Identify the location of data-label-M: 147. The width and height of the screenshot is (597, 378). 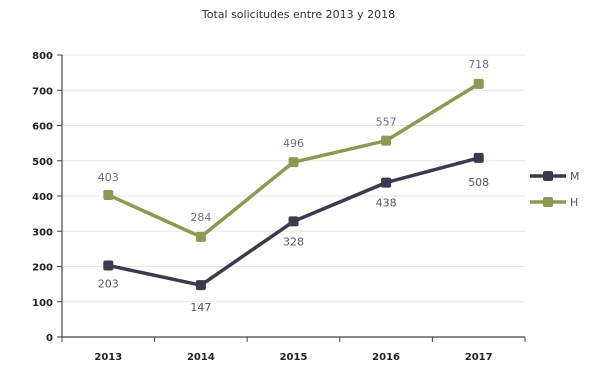
(200, 307).